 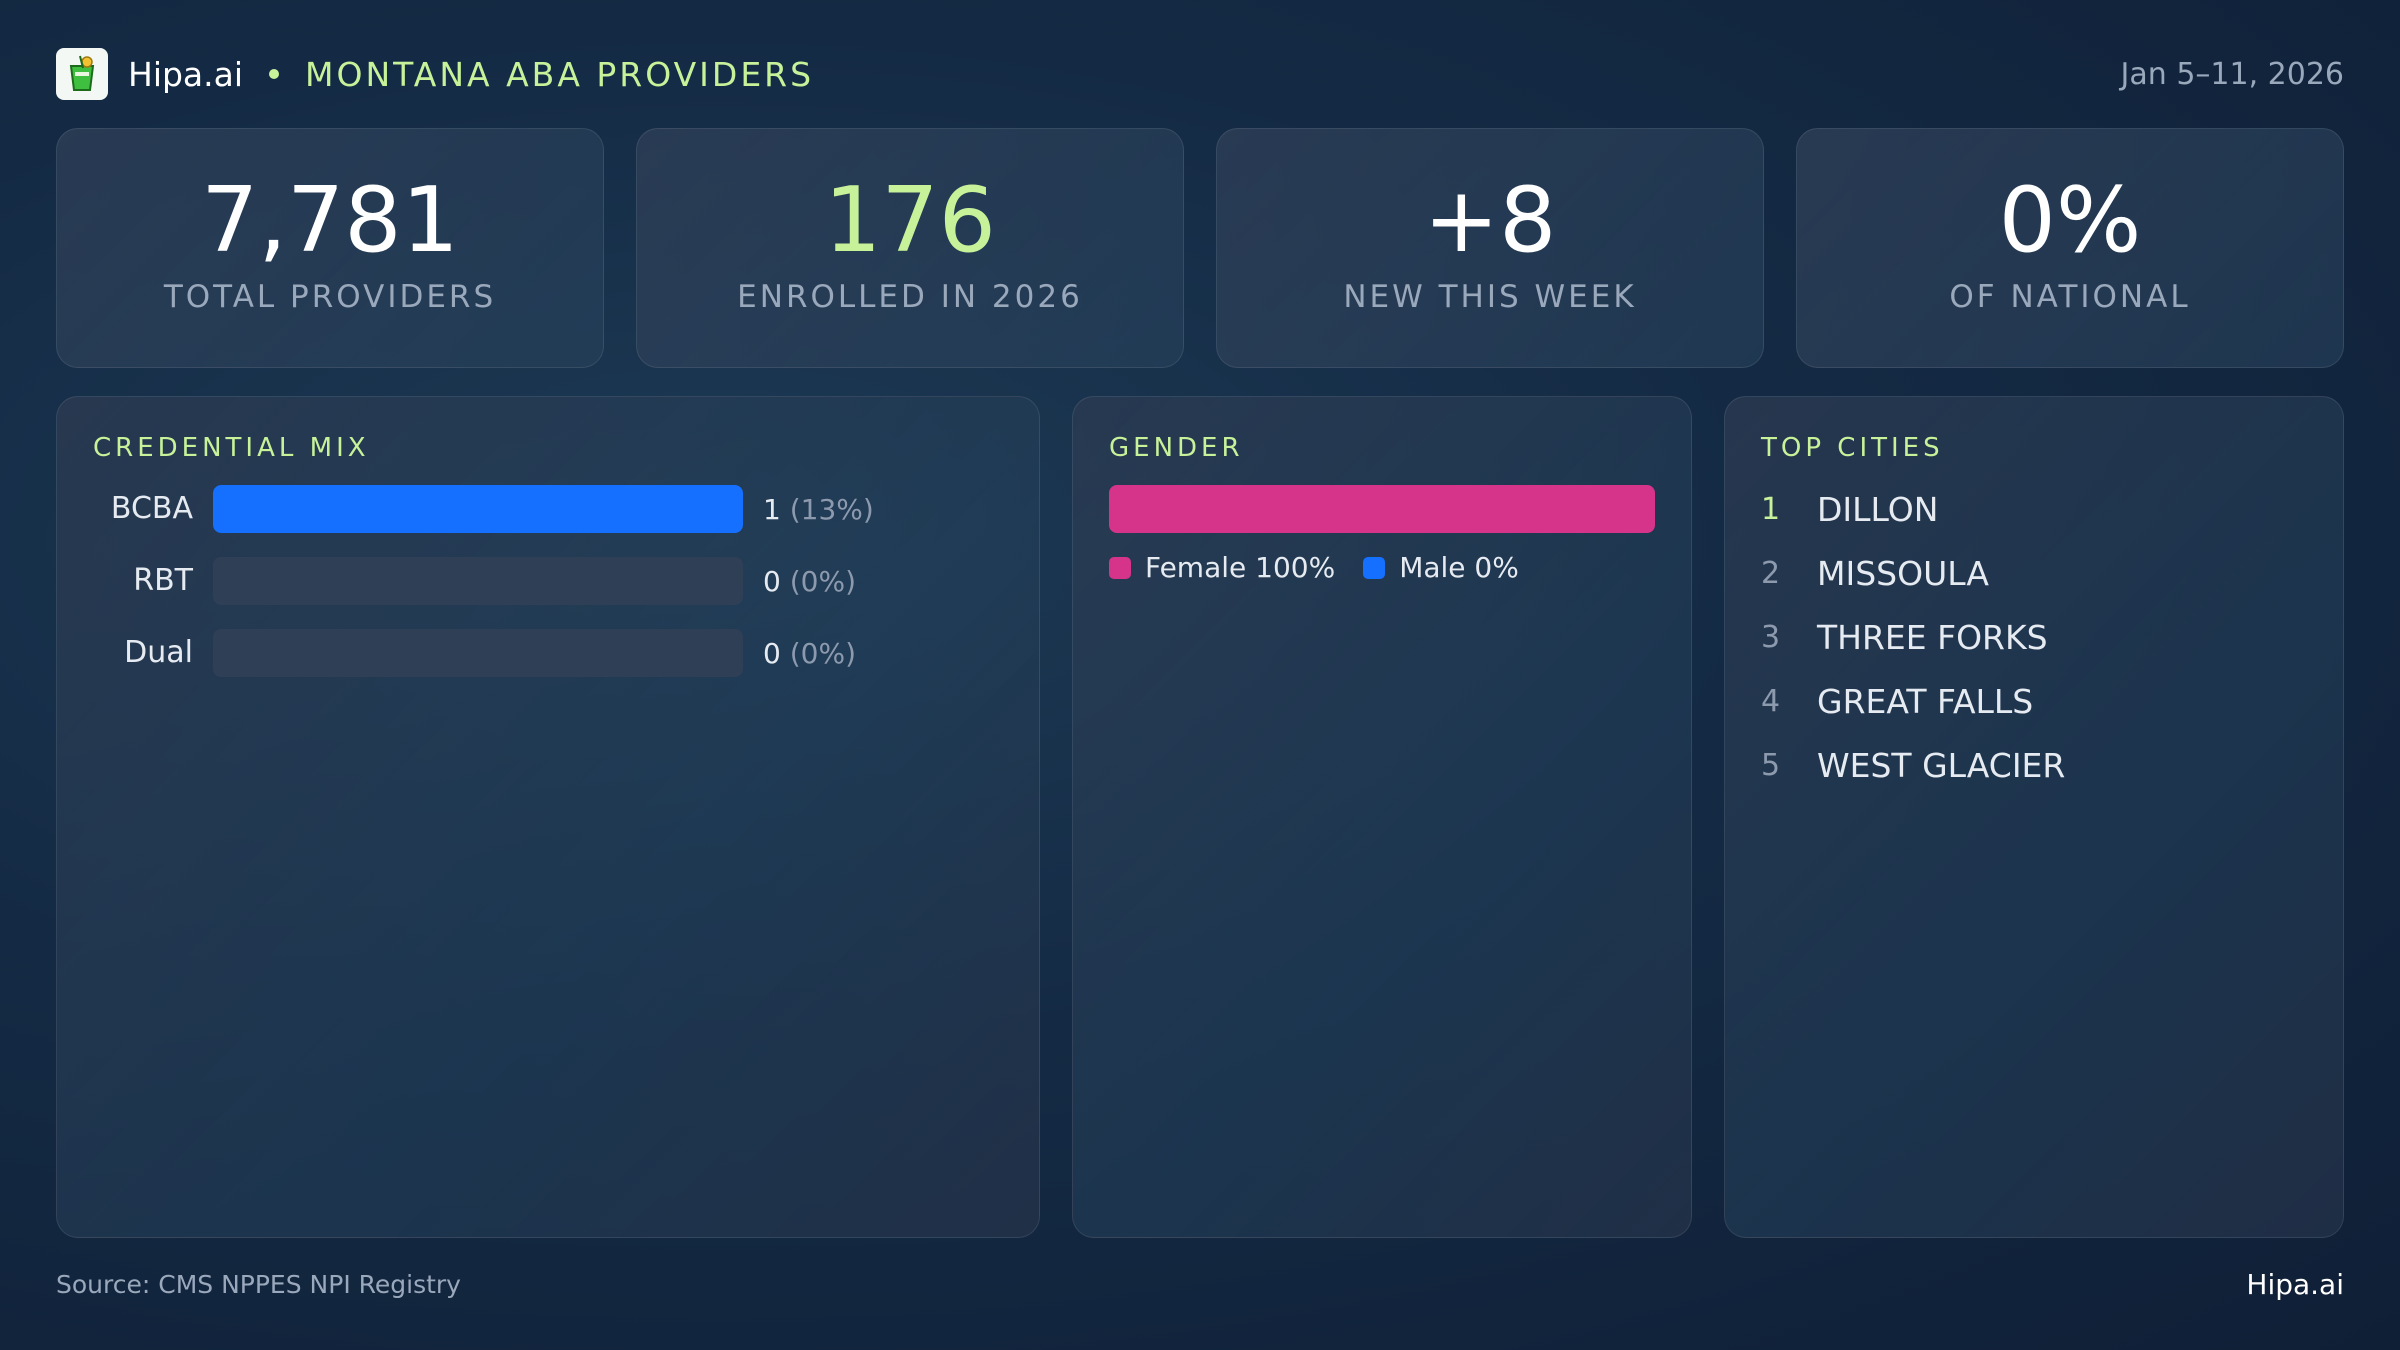 I want to click on credential-row-dual: Dual 0 (0%), so click(x=548, y=653).